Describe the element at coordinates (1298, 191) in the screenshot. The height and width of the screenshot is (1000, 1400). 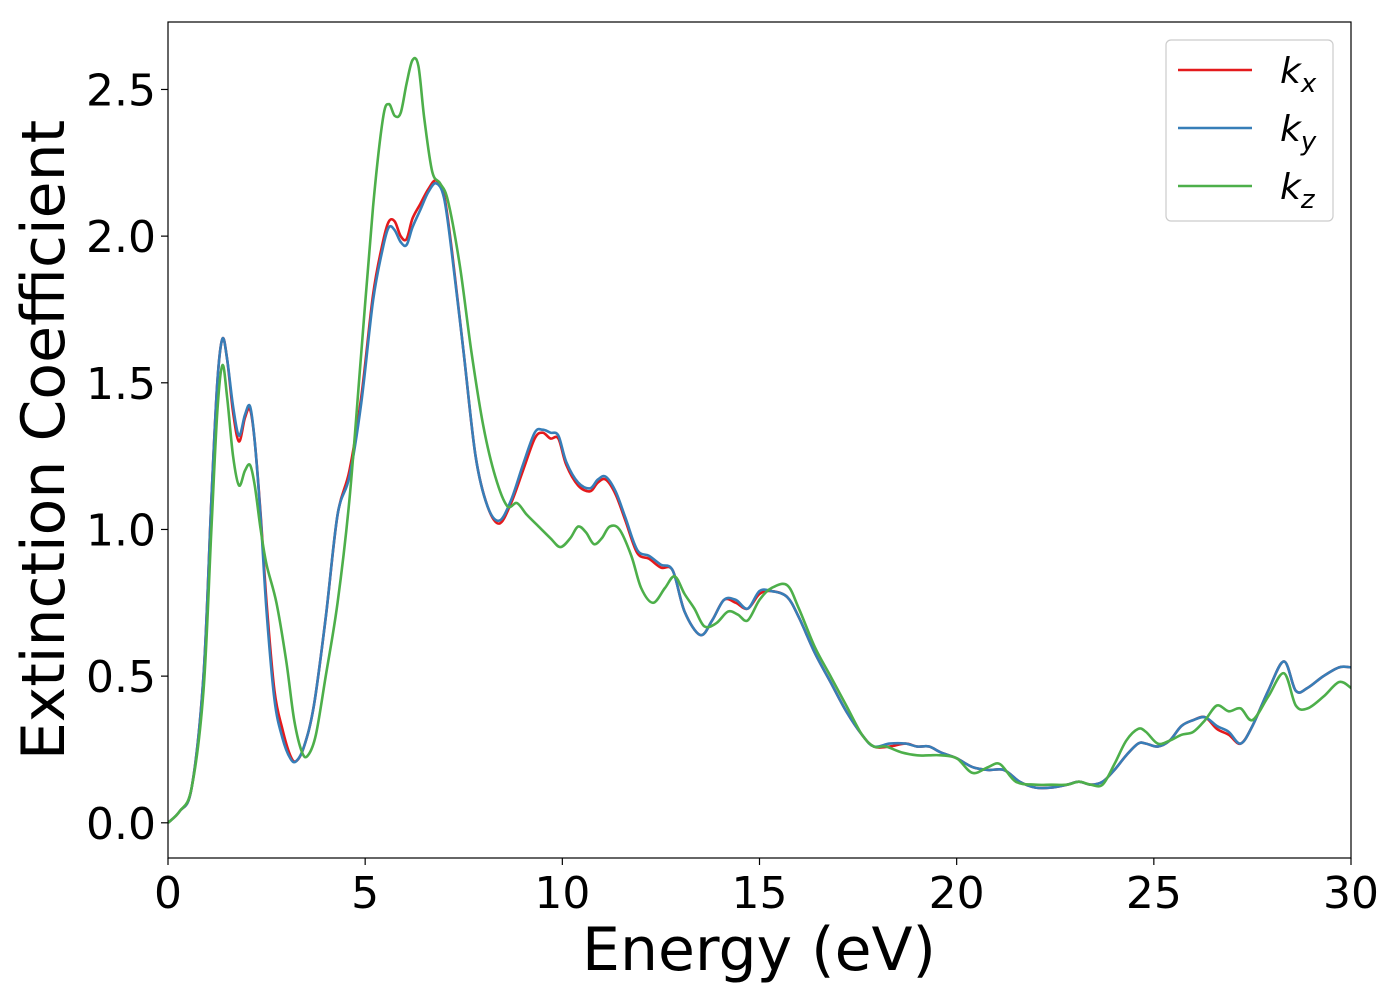
I see `legend-label: kz` at that location.